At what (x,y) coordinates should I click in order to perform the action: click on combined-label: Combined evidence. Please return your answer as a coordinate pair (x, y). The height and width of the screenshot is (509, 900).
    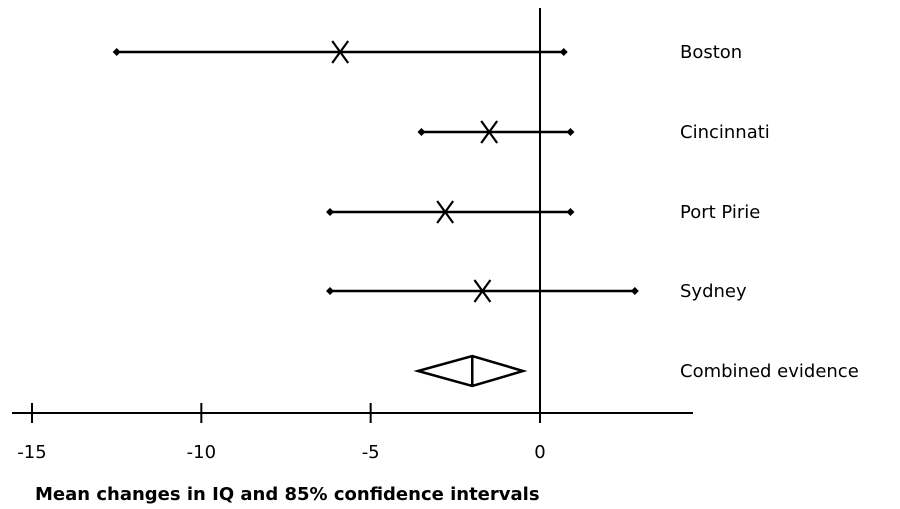
    Looking at the image, I should click on (769, 371).